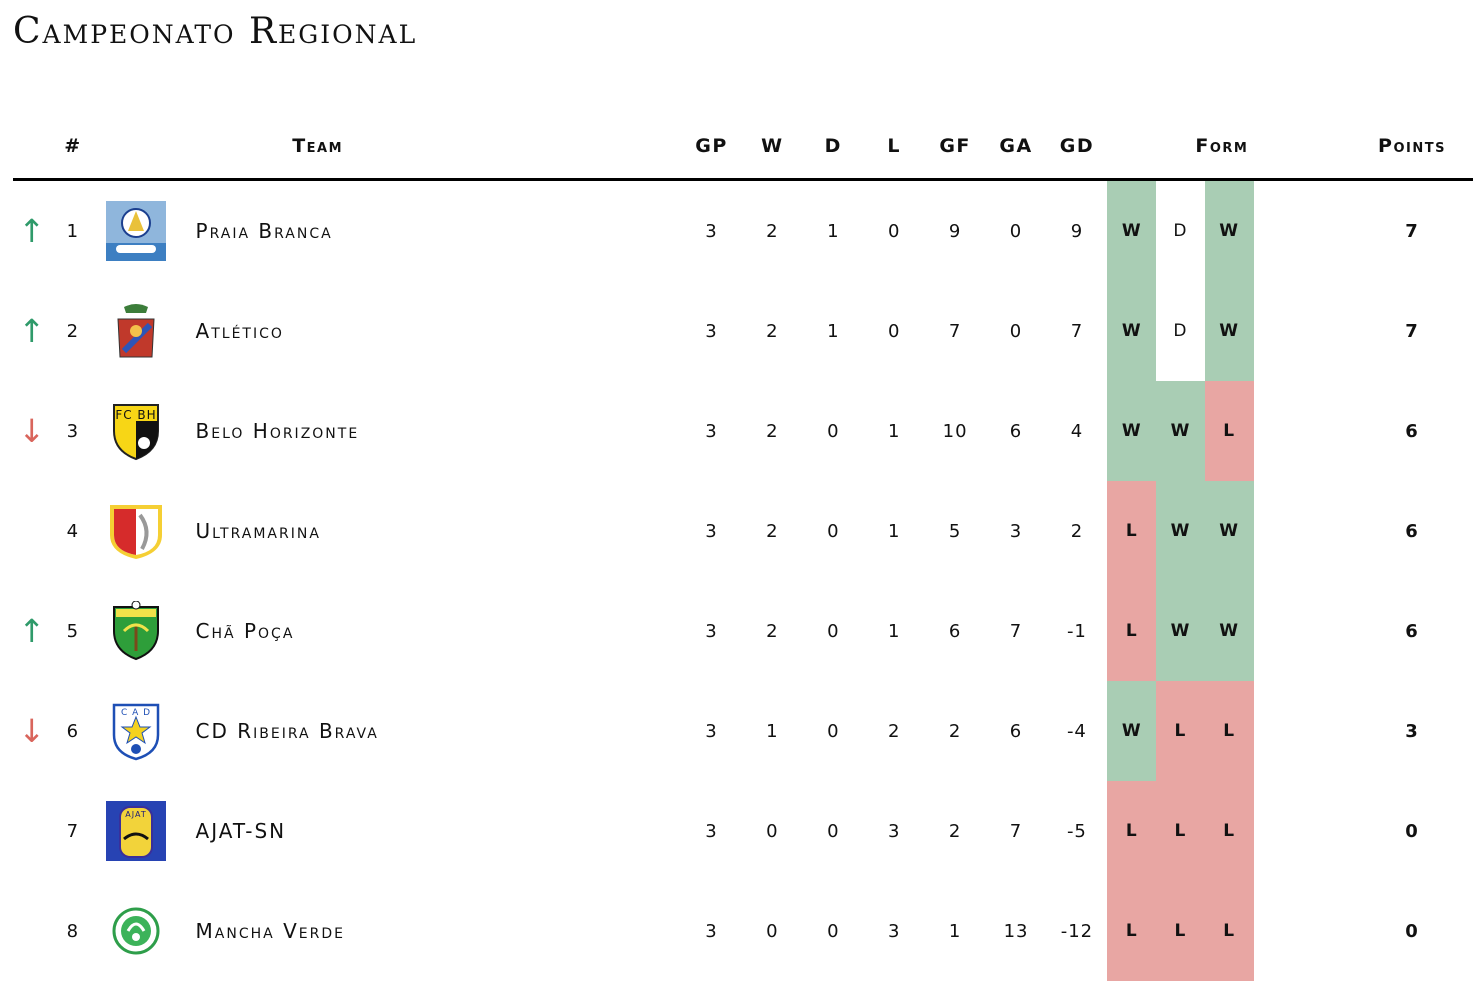  Describe the element at coordinates (270, 931) in the screenshot. I see `team-name: Mancha Verde` at that location.